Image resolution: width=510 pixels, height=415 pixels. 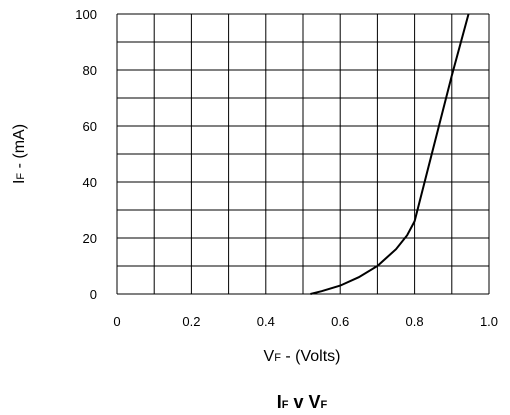 I want to click on x-tick-label: 1.0, so click(x=489, y=321).